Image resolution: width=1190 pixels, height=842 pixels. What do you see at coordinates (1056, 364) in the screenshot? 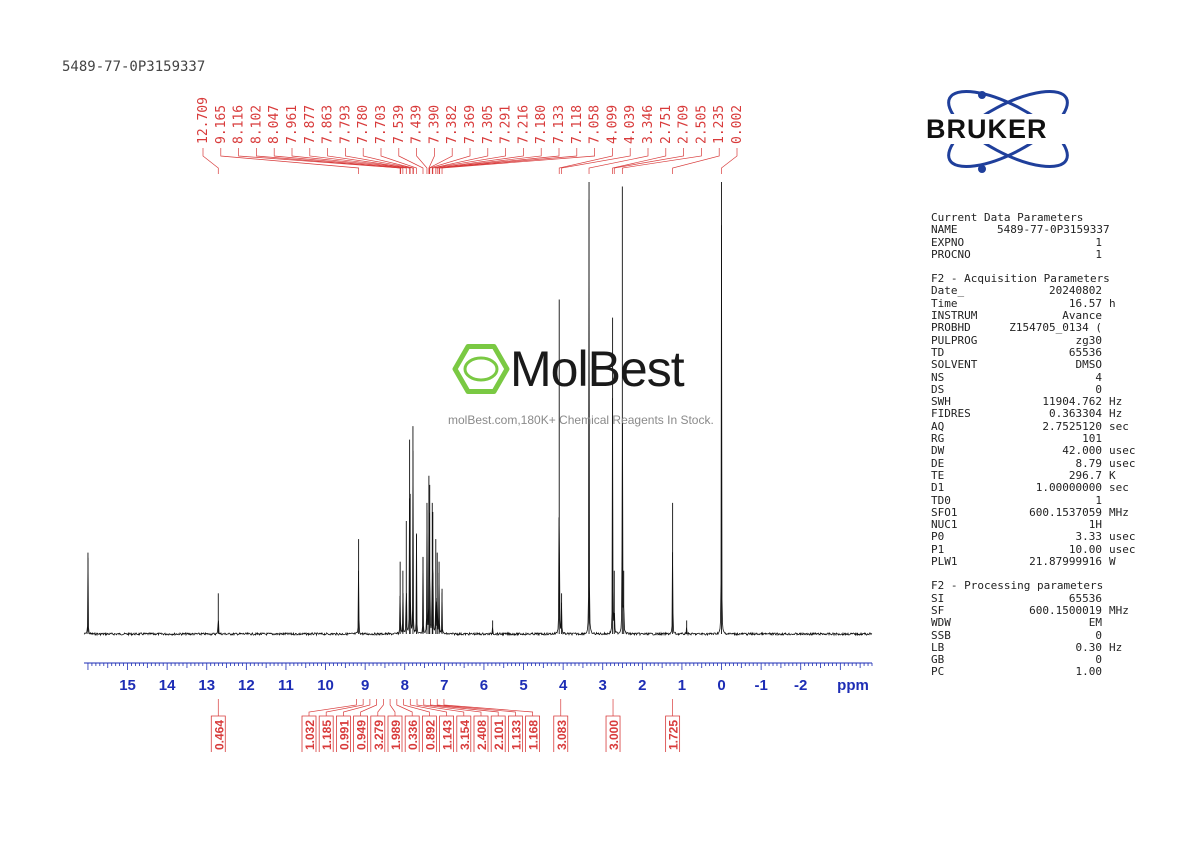
I see `param-row: SOLVENT DMSO` at bounding box center [1056, 364].